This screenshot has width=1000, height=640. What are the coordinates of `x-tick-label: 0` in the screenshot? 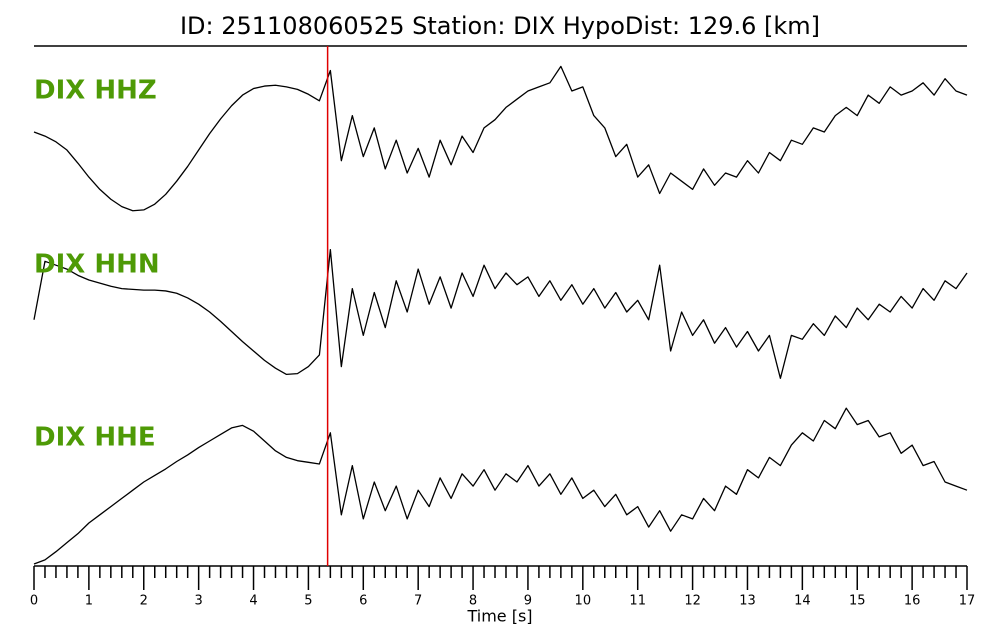 It's located at (34, 601).